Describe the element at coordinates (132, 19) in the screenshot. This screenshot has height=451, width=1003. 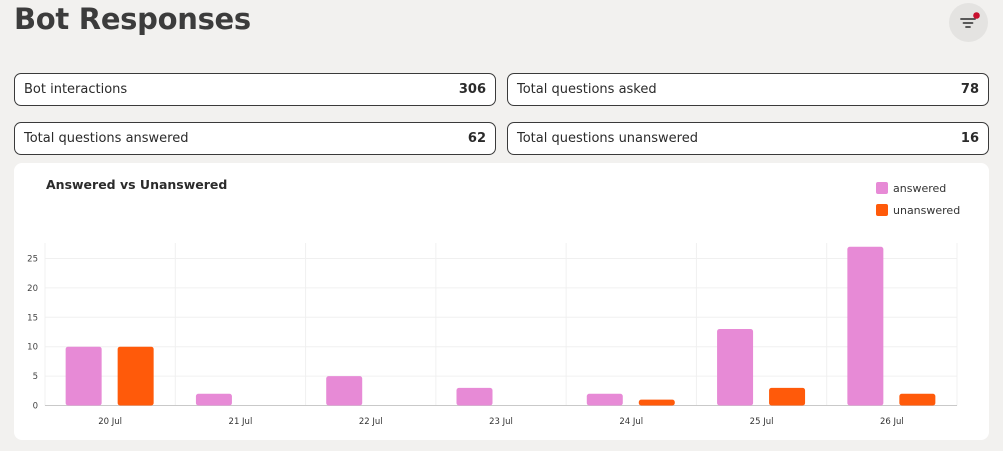
I see `page-title: Bot Responses` at that location.